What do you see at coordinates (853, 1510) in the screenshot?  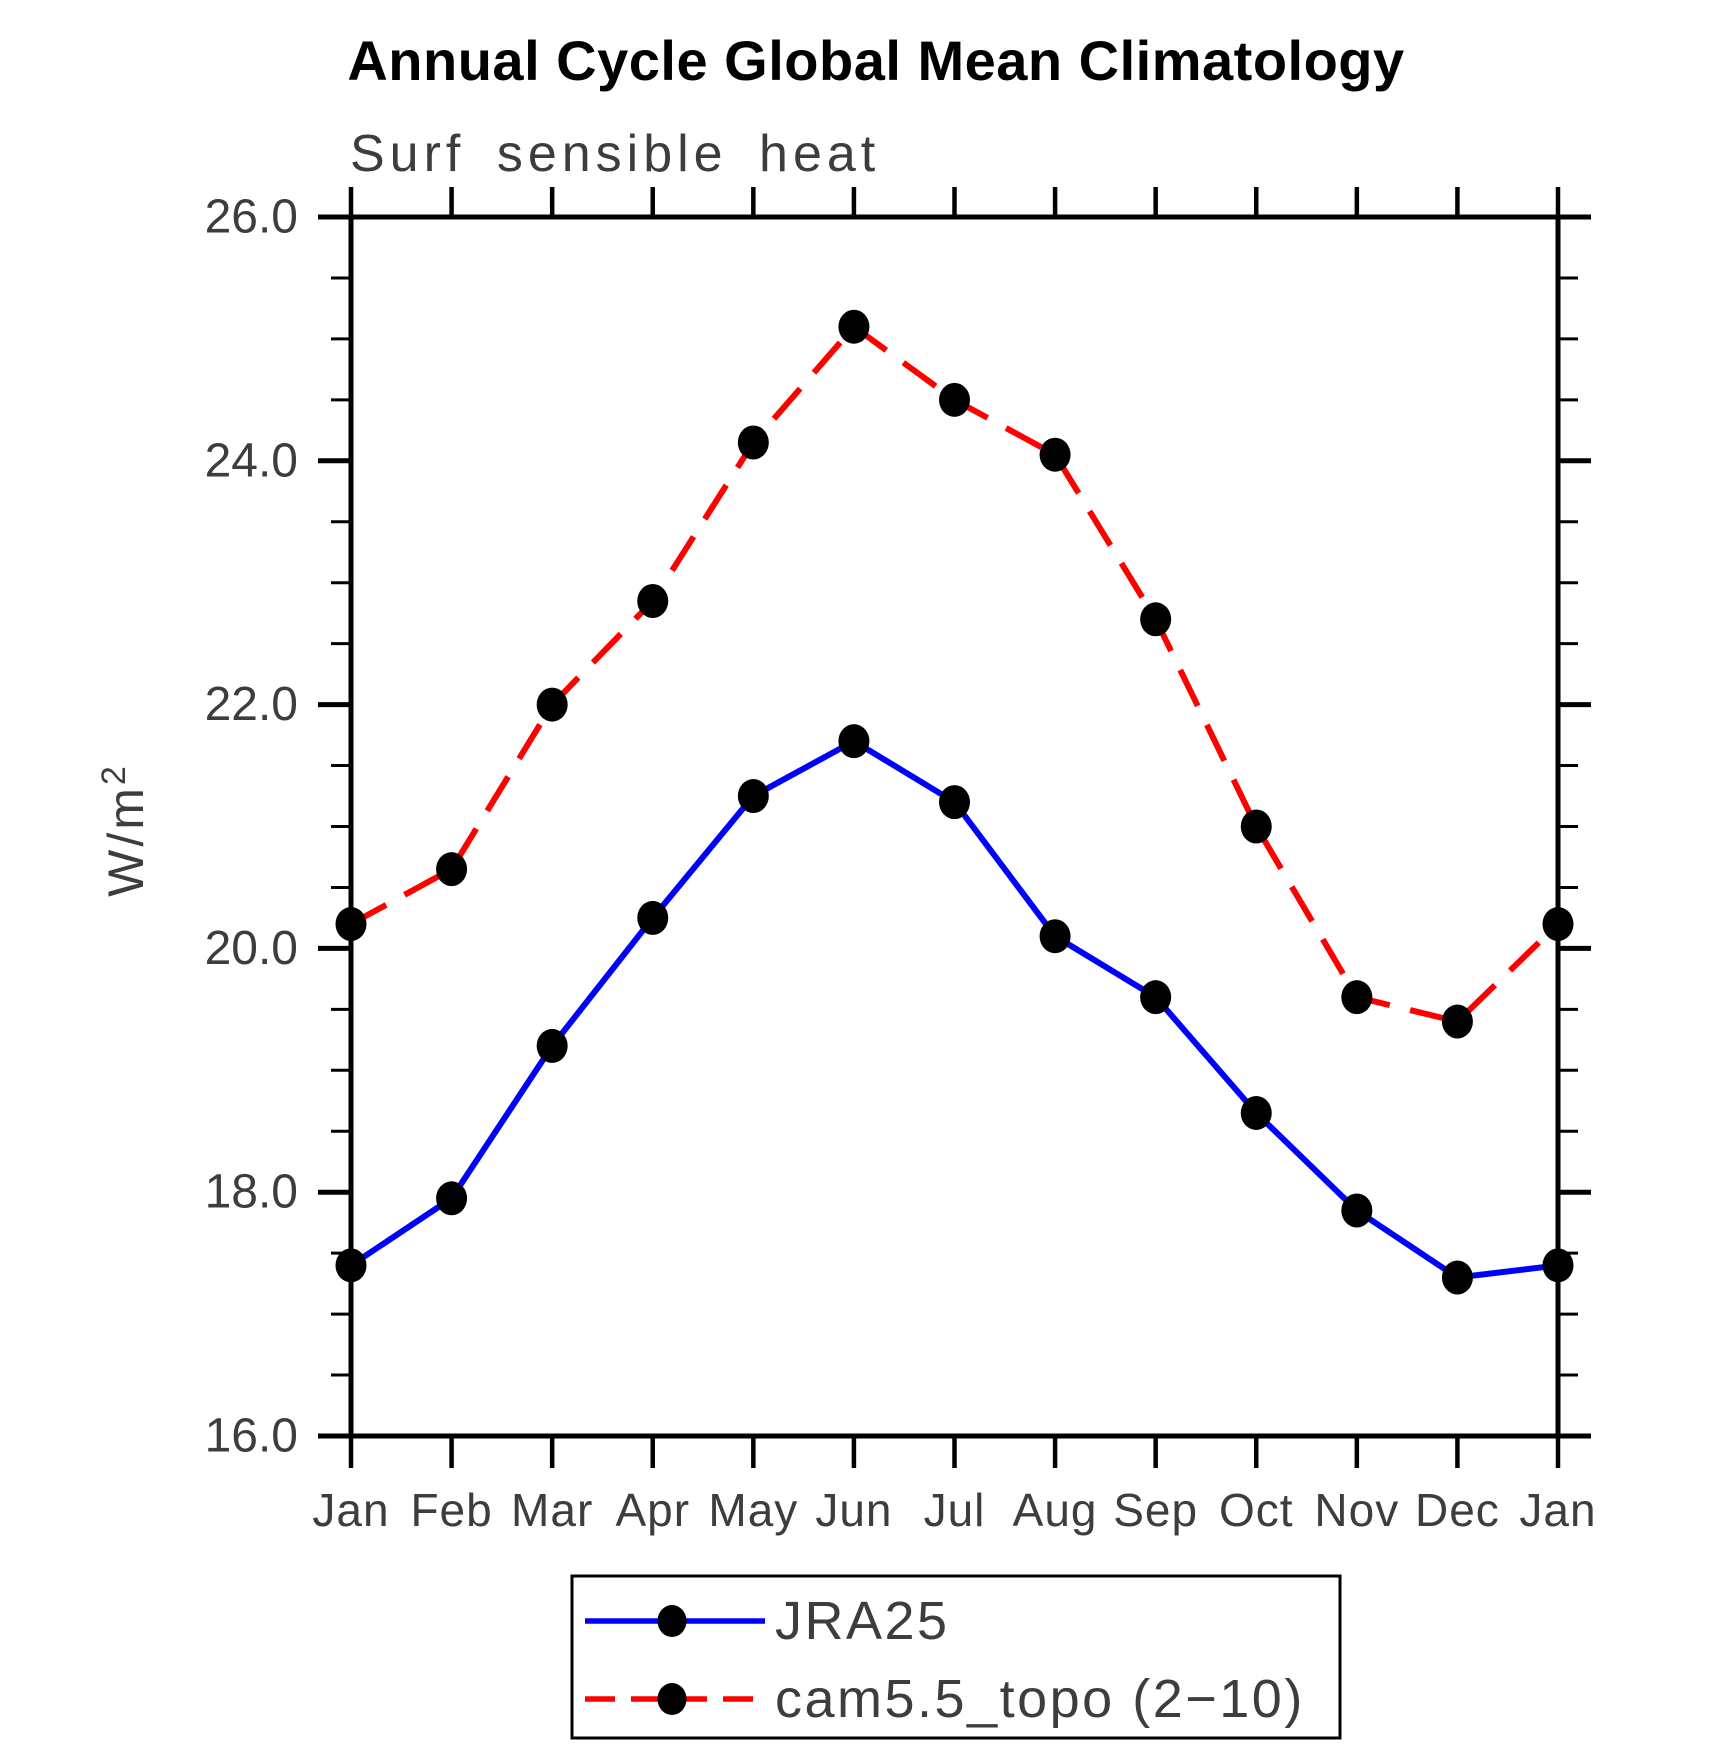 I see `x-tick-label: Jun` at bounding box center [853, 1510].